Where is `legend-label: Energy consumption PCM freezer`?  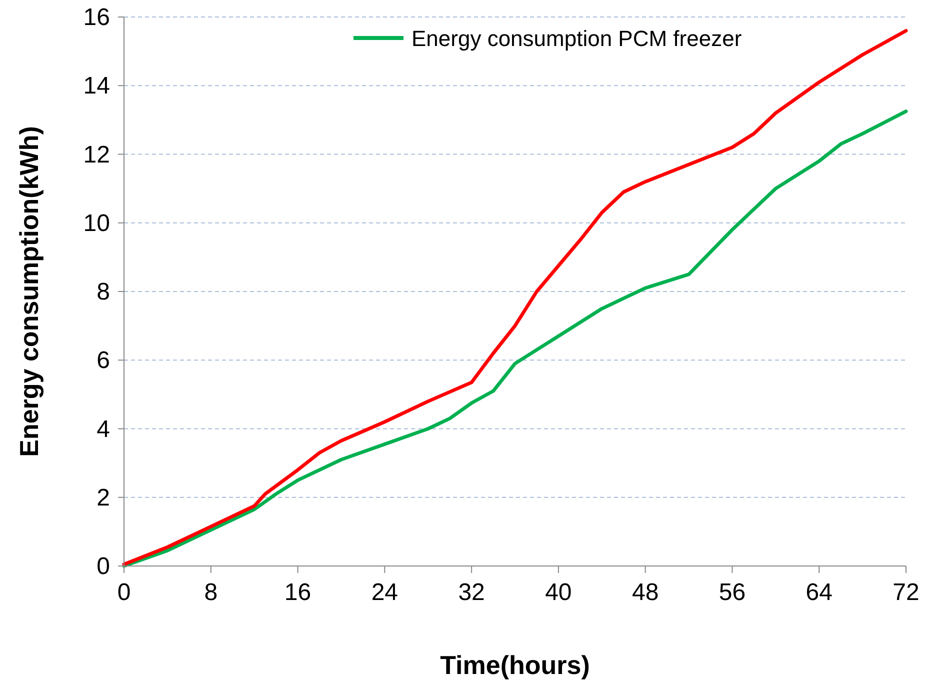
legend-label: Energy consumption PCM freezer is located at coordinates (577, 38).